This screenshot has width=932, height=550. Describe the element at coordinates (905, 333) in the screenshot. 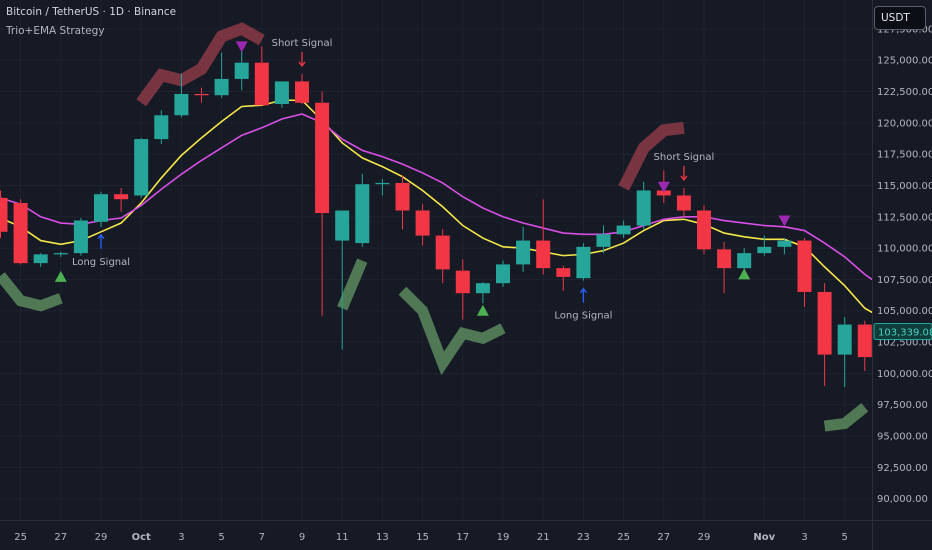

I see `last-price-label: 103,339.08` at that location.